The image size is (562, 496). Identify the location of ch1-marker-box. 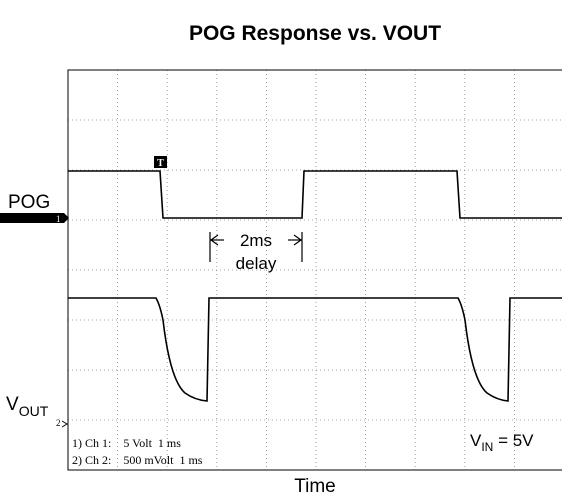
(32, 218).